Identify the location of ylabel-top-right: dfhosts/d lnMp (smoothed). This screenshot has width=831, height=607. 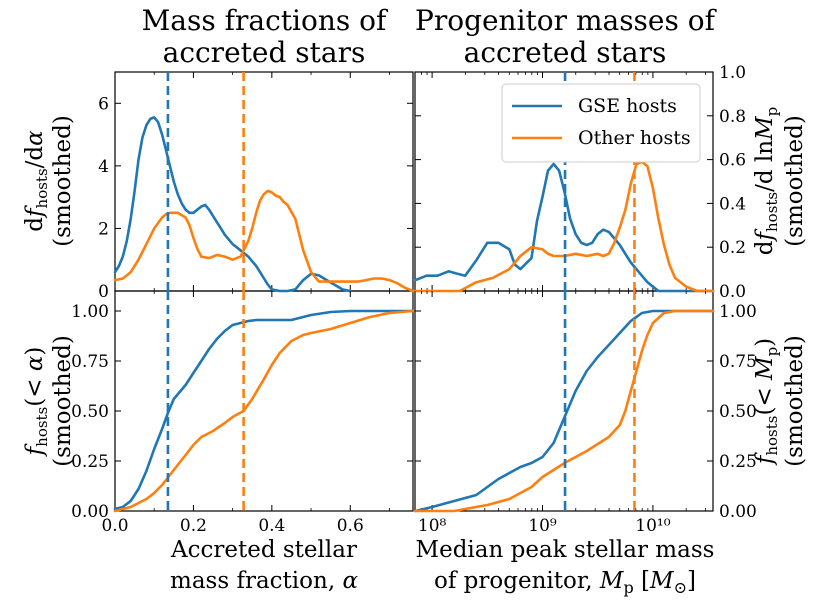
(780, 181).